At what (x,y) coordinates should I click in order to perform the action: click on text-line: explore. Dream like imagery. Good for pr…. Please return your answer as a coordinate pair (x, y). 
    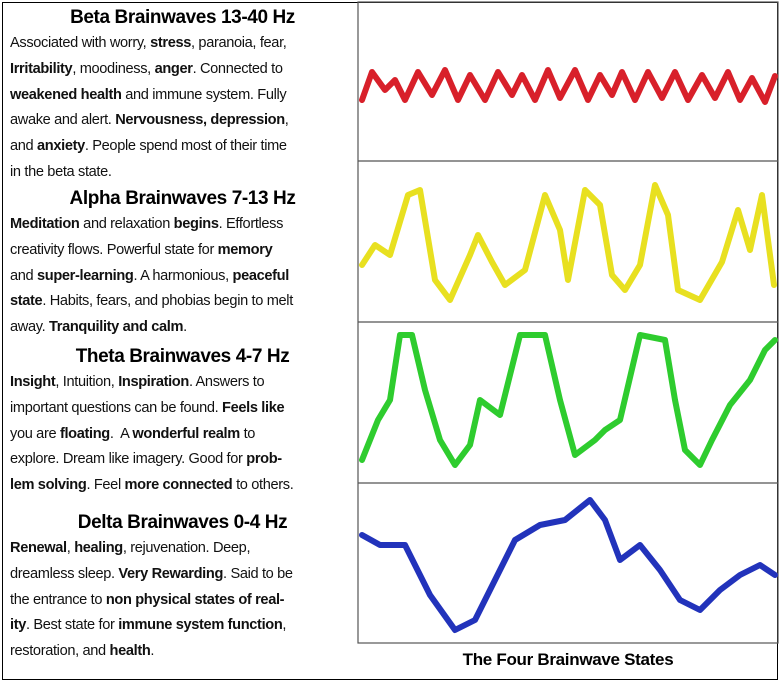
    Looking at the image, I should click on (182, 460).